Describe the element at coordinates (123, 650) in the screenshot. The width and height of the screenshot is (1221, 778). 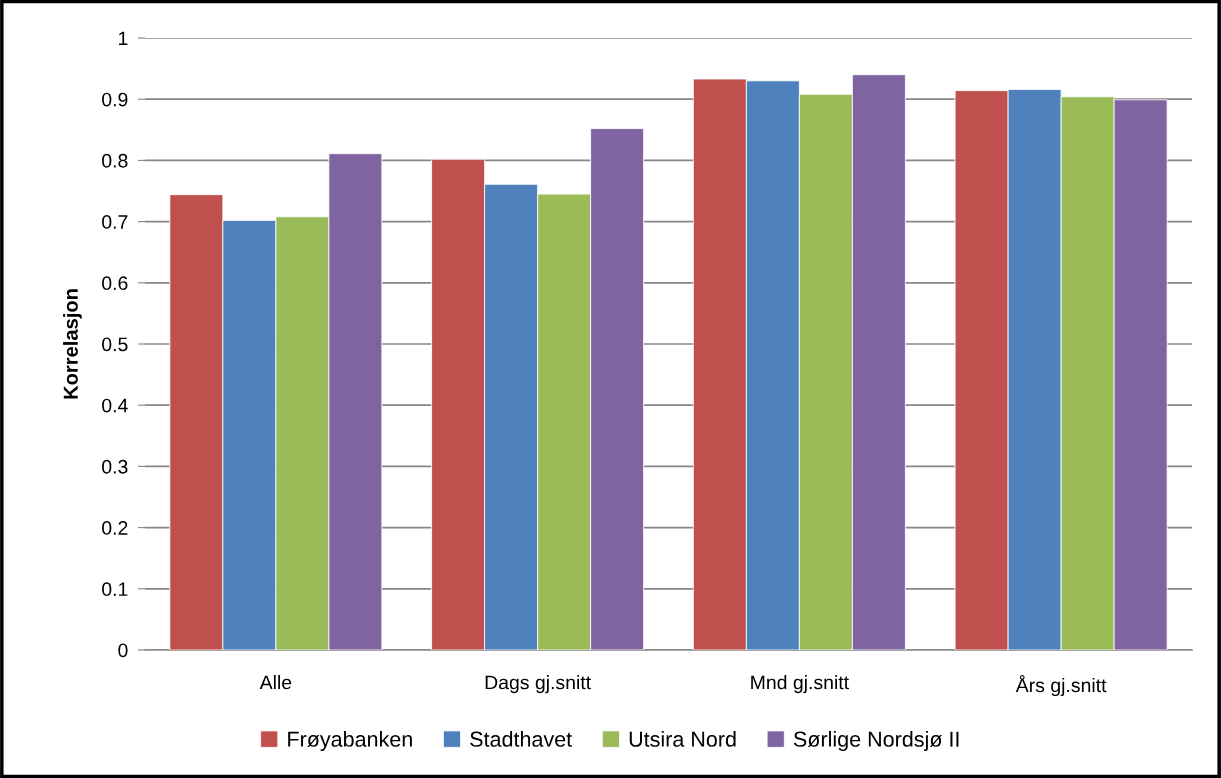
I see `y-tick-label: 0` at that location.